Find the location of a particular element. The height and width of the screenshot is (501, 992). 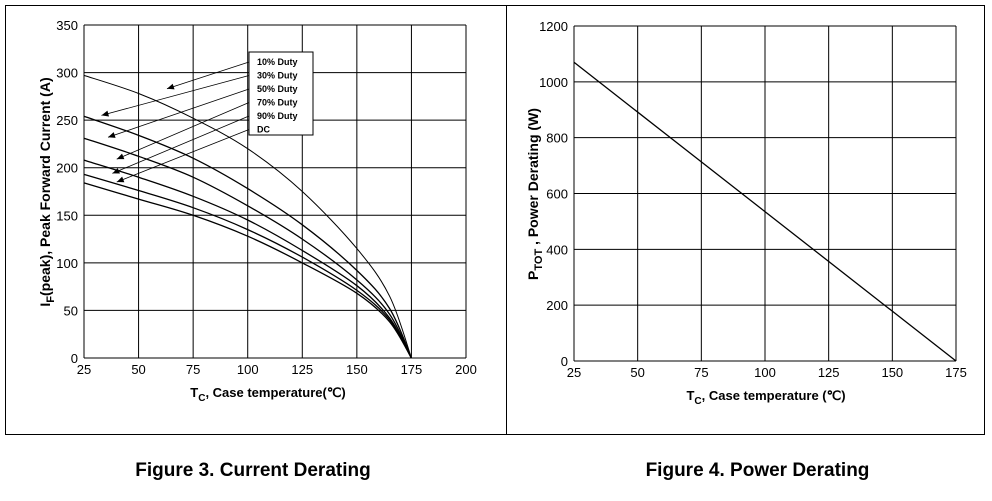

y-axis-label: IF(peak), Peak Forward Current (A) is located at coordinates (47, 191).